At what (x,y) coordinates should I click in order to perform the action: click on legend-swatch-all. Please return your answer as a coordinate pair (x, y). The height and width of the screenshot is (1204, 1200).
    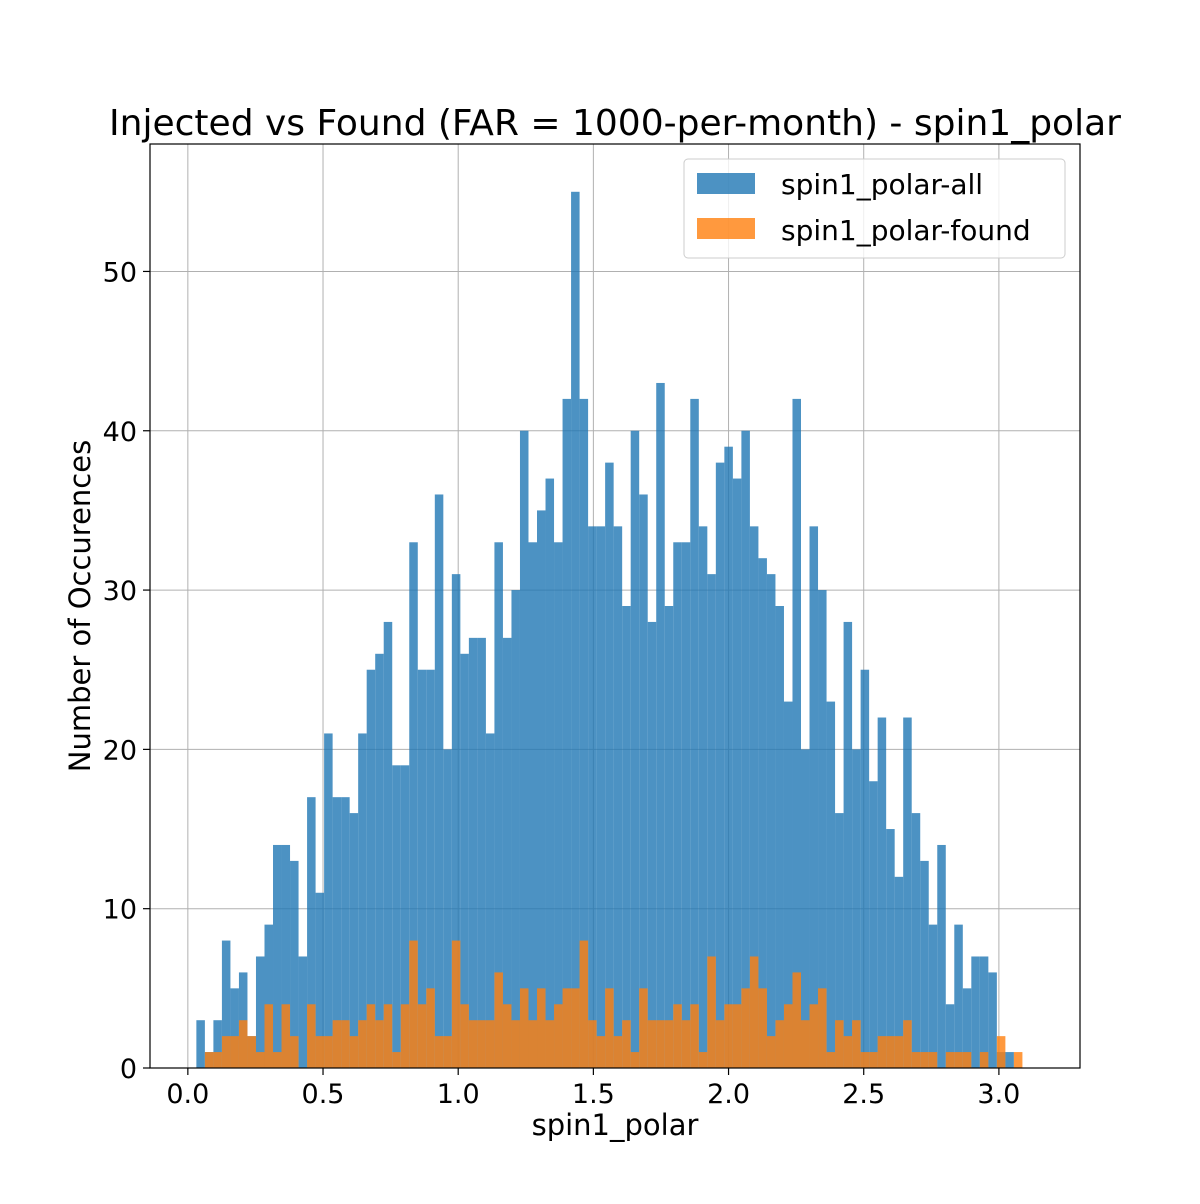
    Looking at the image, I should click on (726, 183).